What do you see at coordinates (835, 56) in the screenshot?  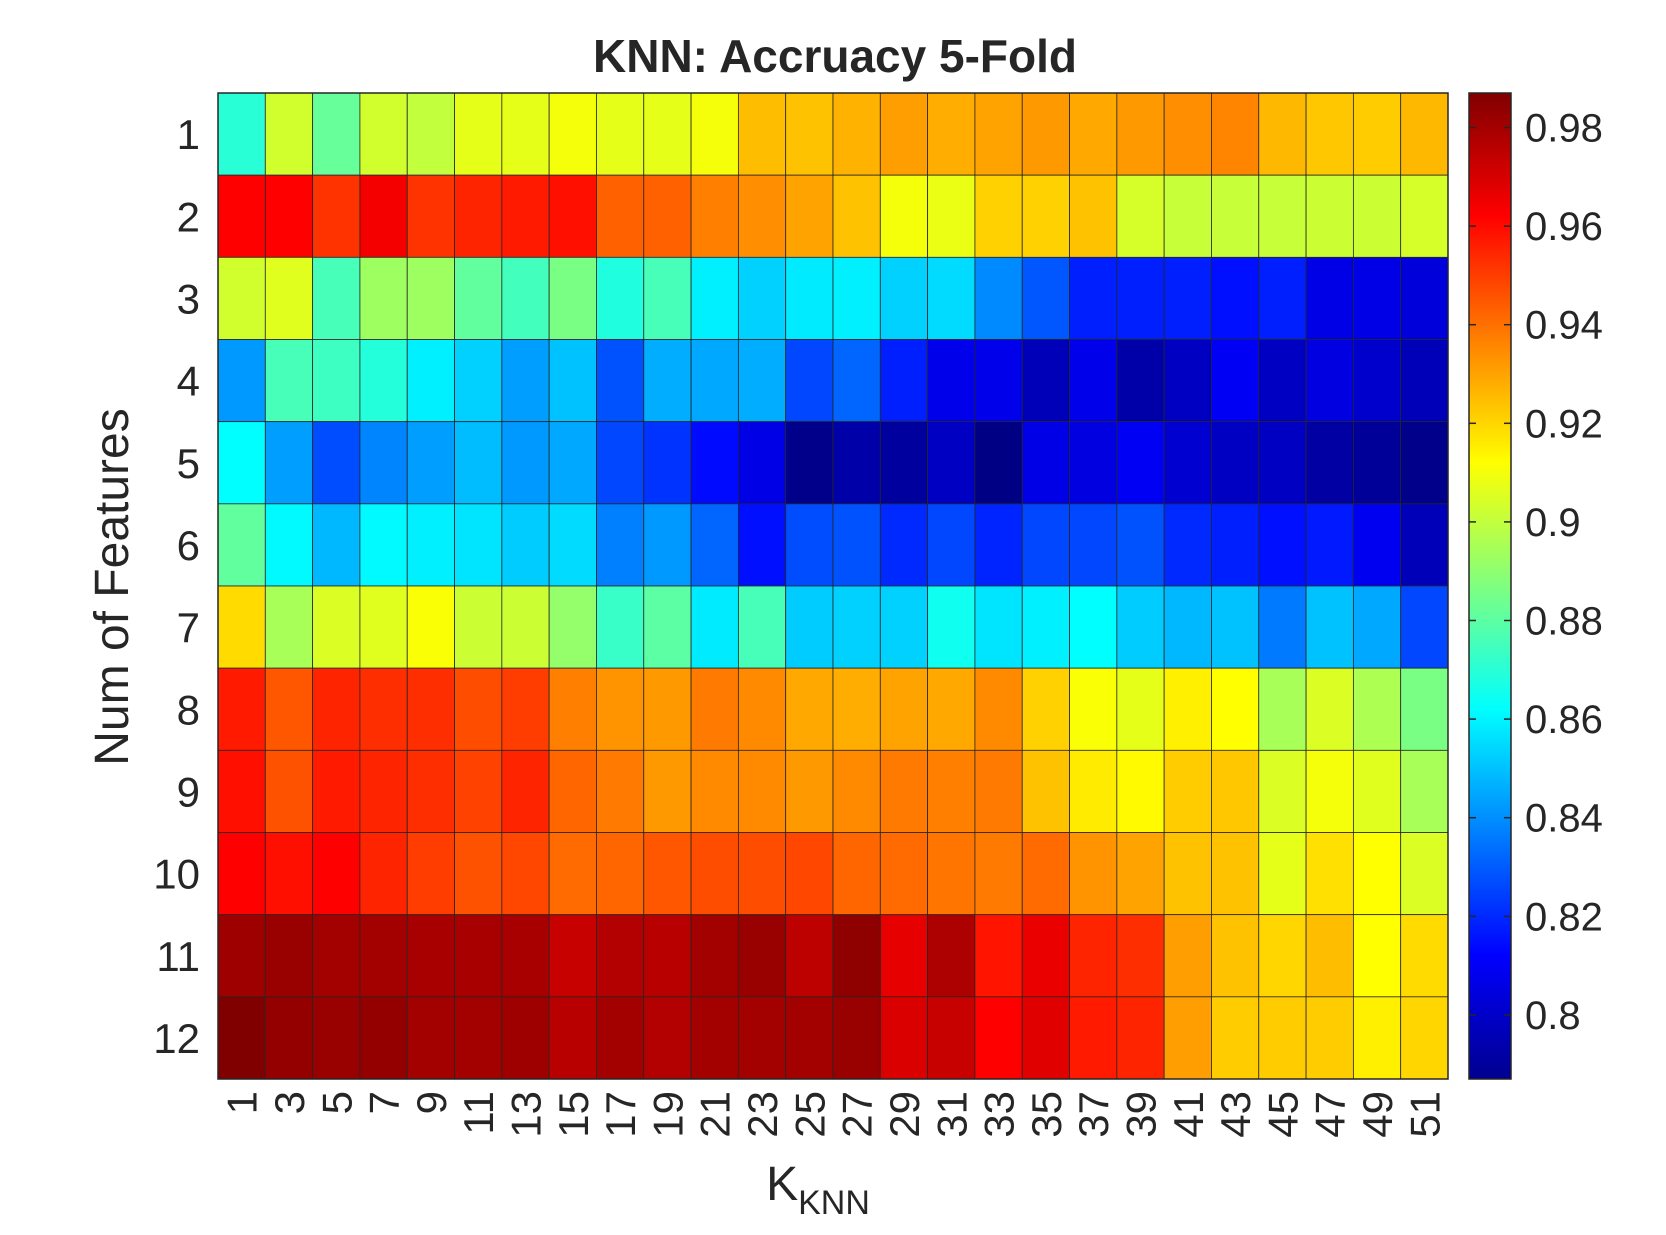 I see `chart-title: KNN: Accruacy 5-Fold` at bounding box center [835, 56].